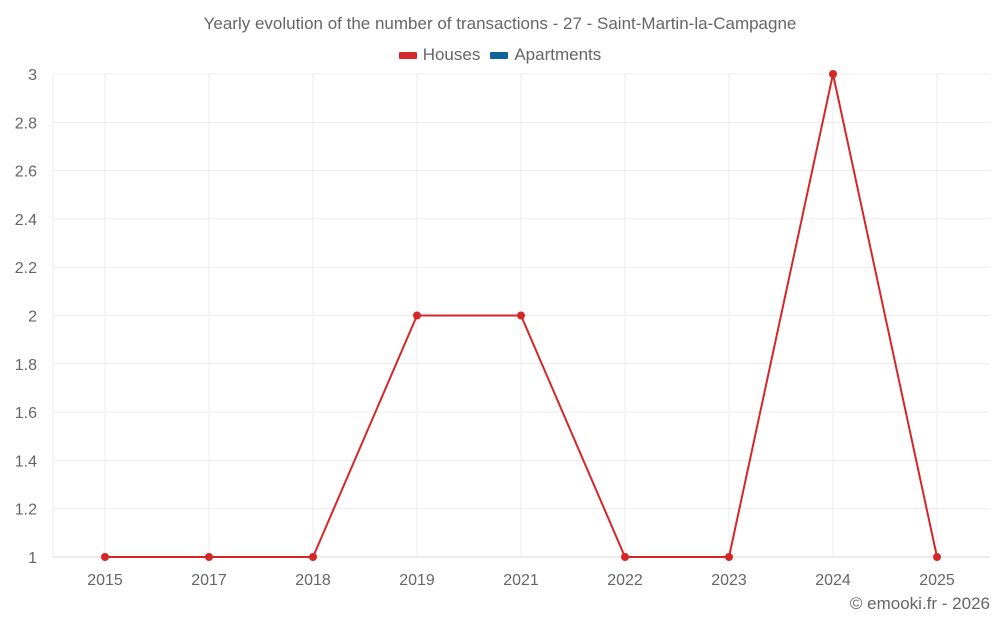  Describe the element at coordinates (26, 268) in the screenshot. I see `y-tick-label: 2.2` at that location.